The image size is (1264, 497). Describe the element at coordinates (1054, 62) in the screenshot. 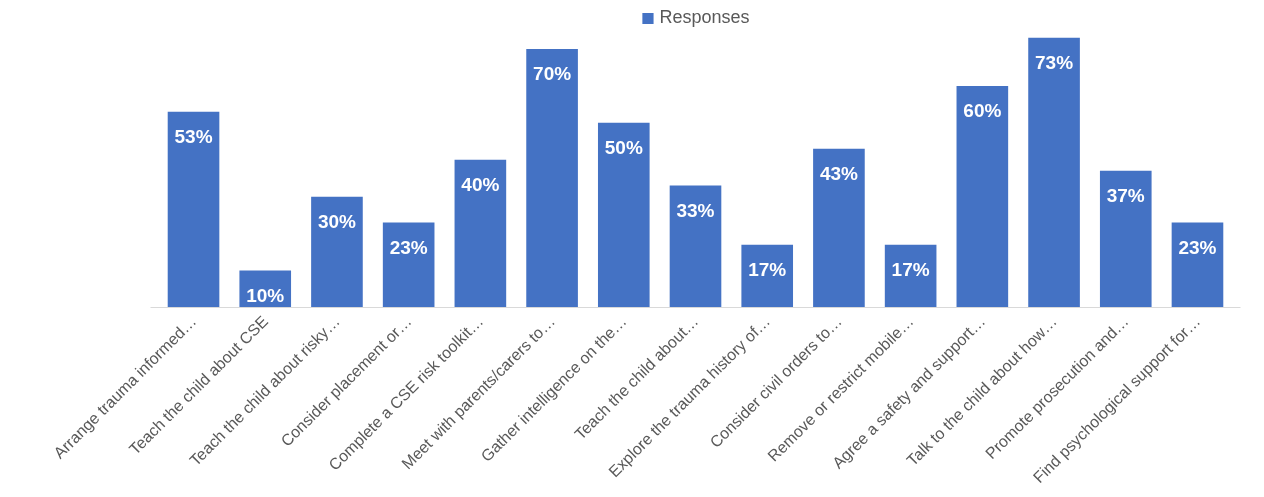

I see `data-label: 73%` at that location.